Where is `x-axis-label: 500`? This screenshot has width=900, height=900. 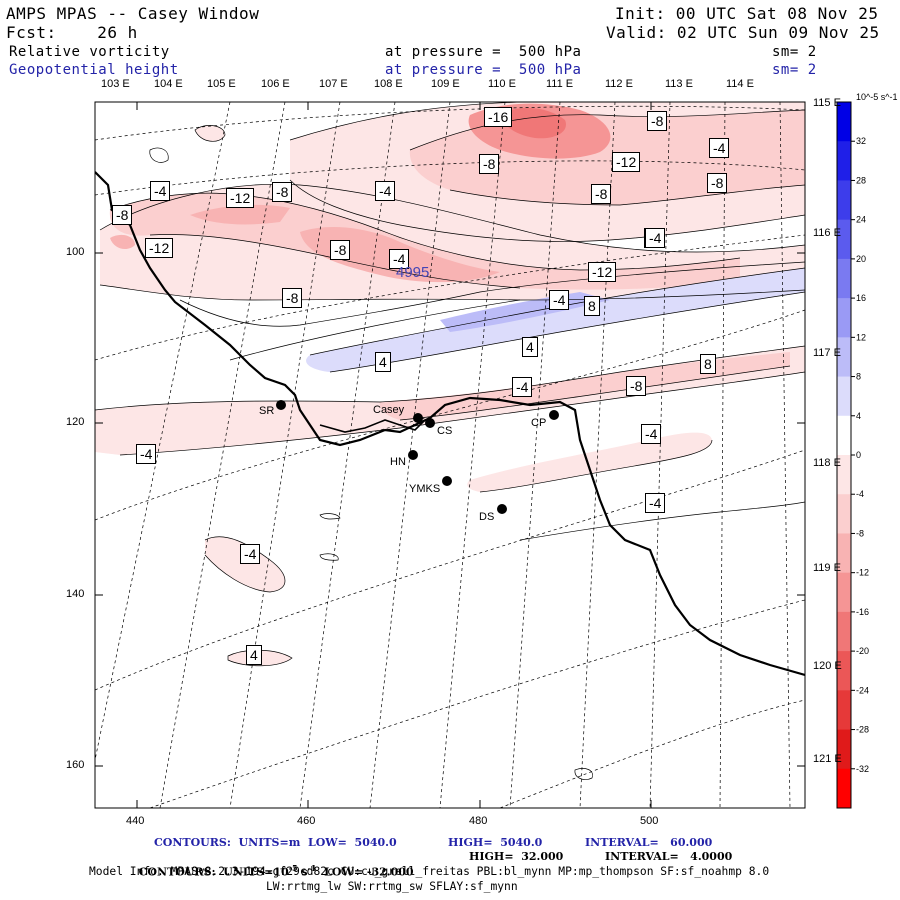 x-axis-label: 500 is located at coordinates (649, 821).